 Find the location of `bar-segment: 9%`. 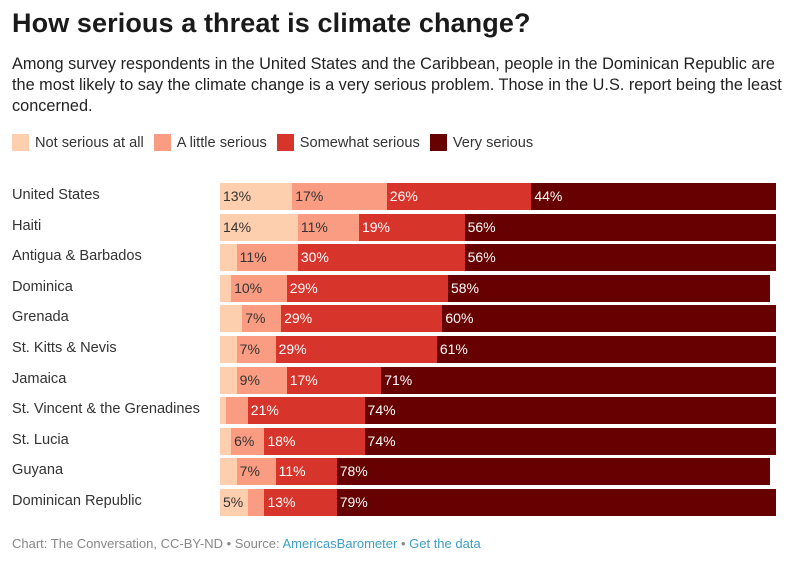

bar-segment: 9% is located at coordinates (261, 380).